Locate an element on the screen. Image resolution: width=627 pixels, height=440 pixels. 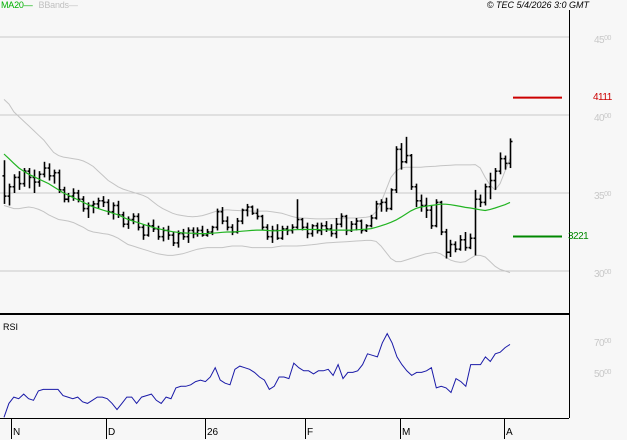
rsi-panel-title: RSI is located at coordinates (11, 327).